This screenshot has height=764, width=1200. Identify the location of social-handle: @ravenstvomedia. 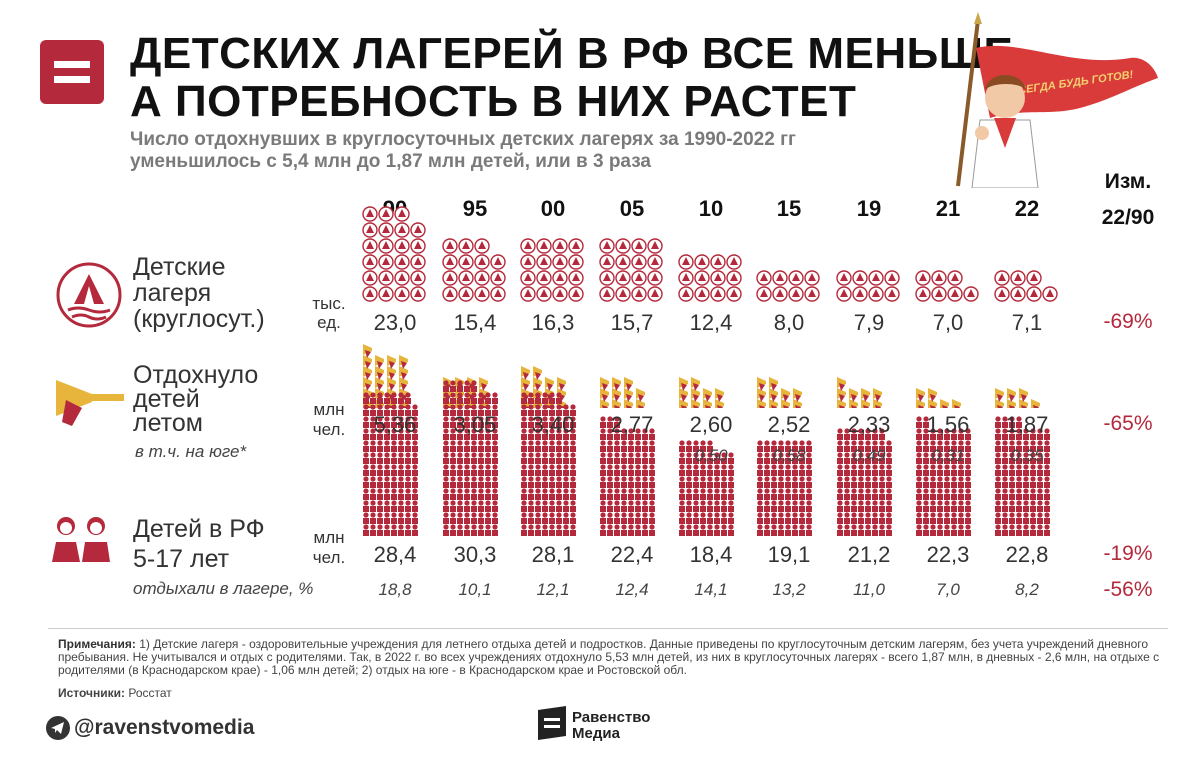
(164, 727).